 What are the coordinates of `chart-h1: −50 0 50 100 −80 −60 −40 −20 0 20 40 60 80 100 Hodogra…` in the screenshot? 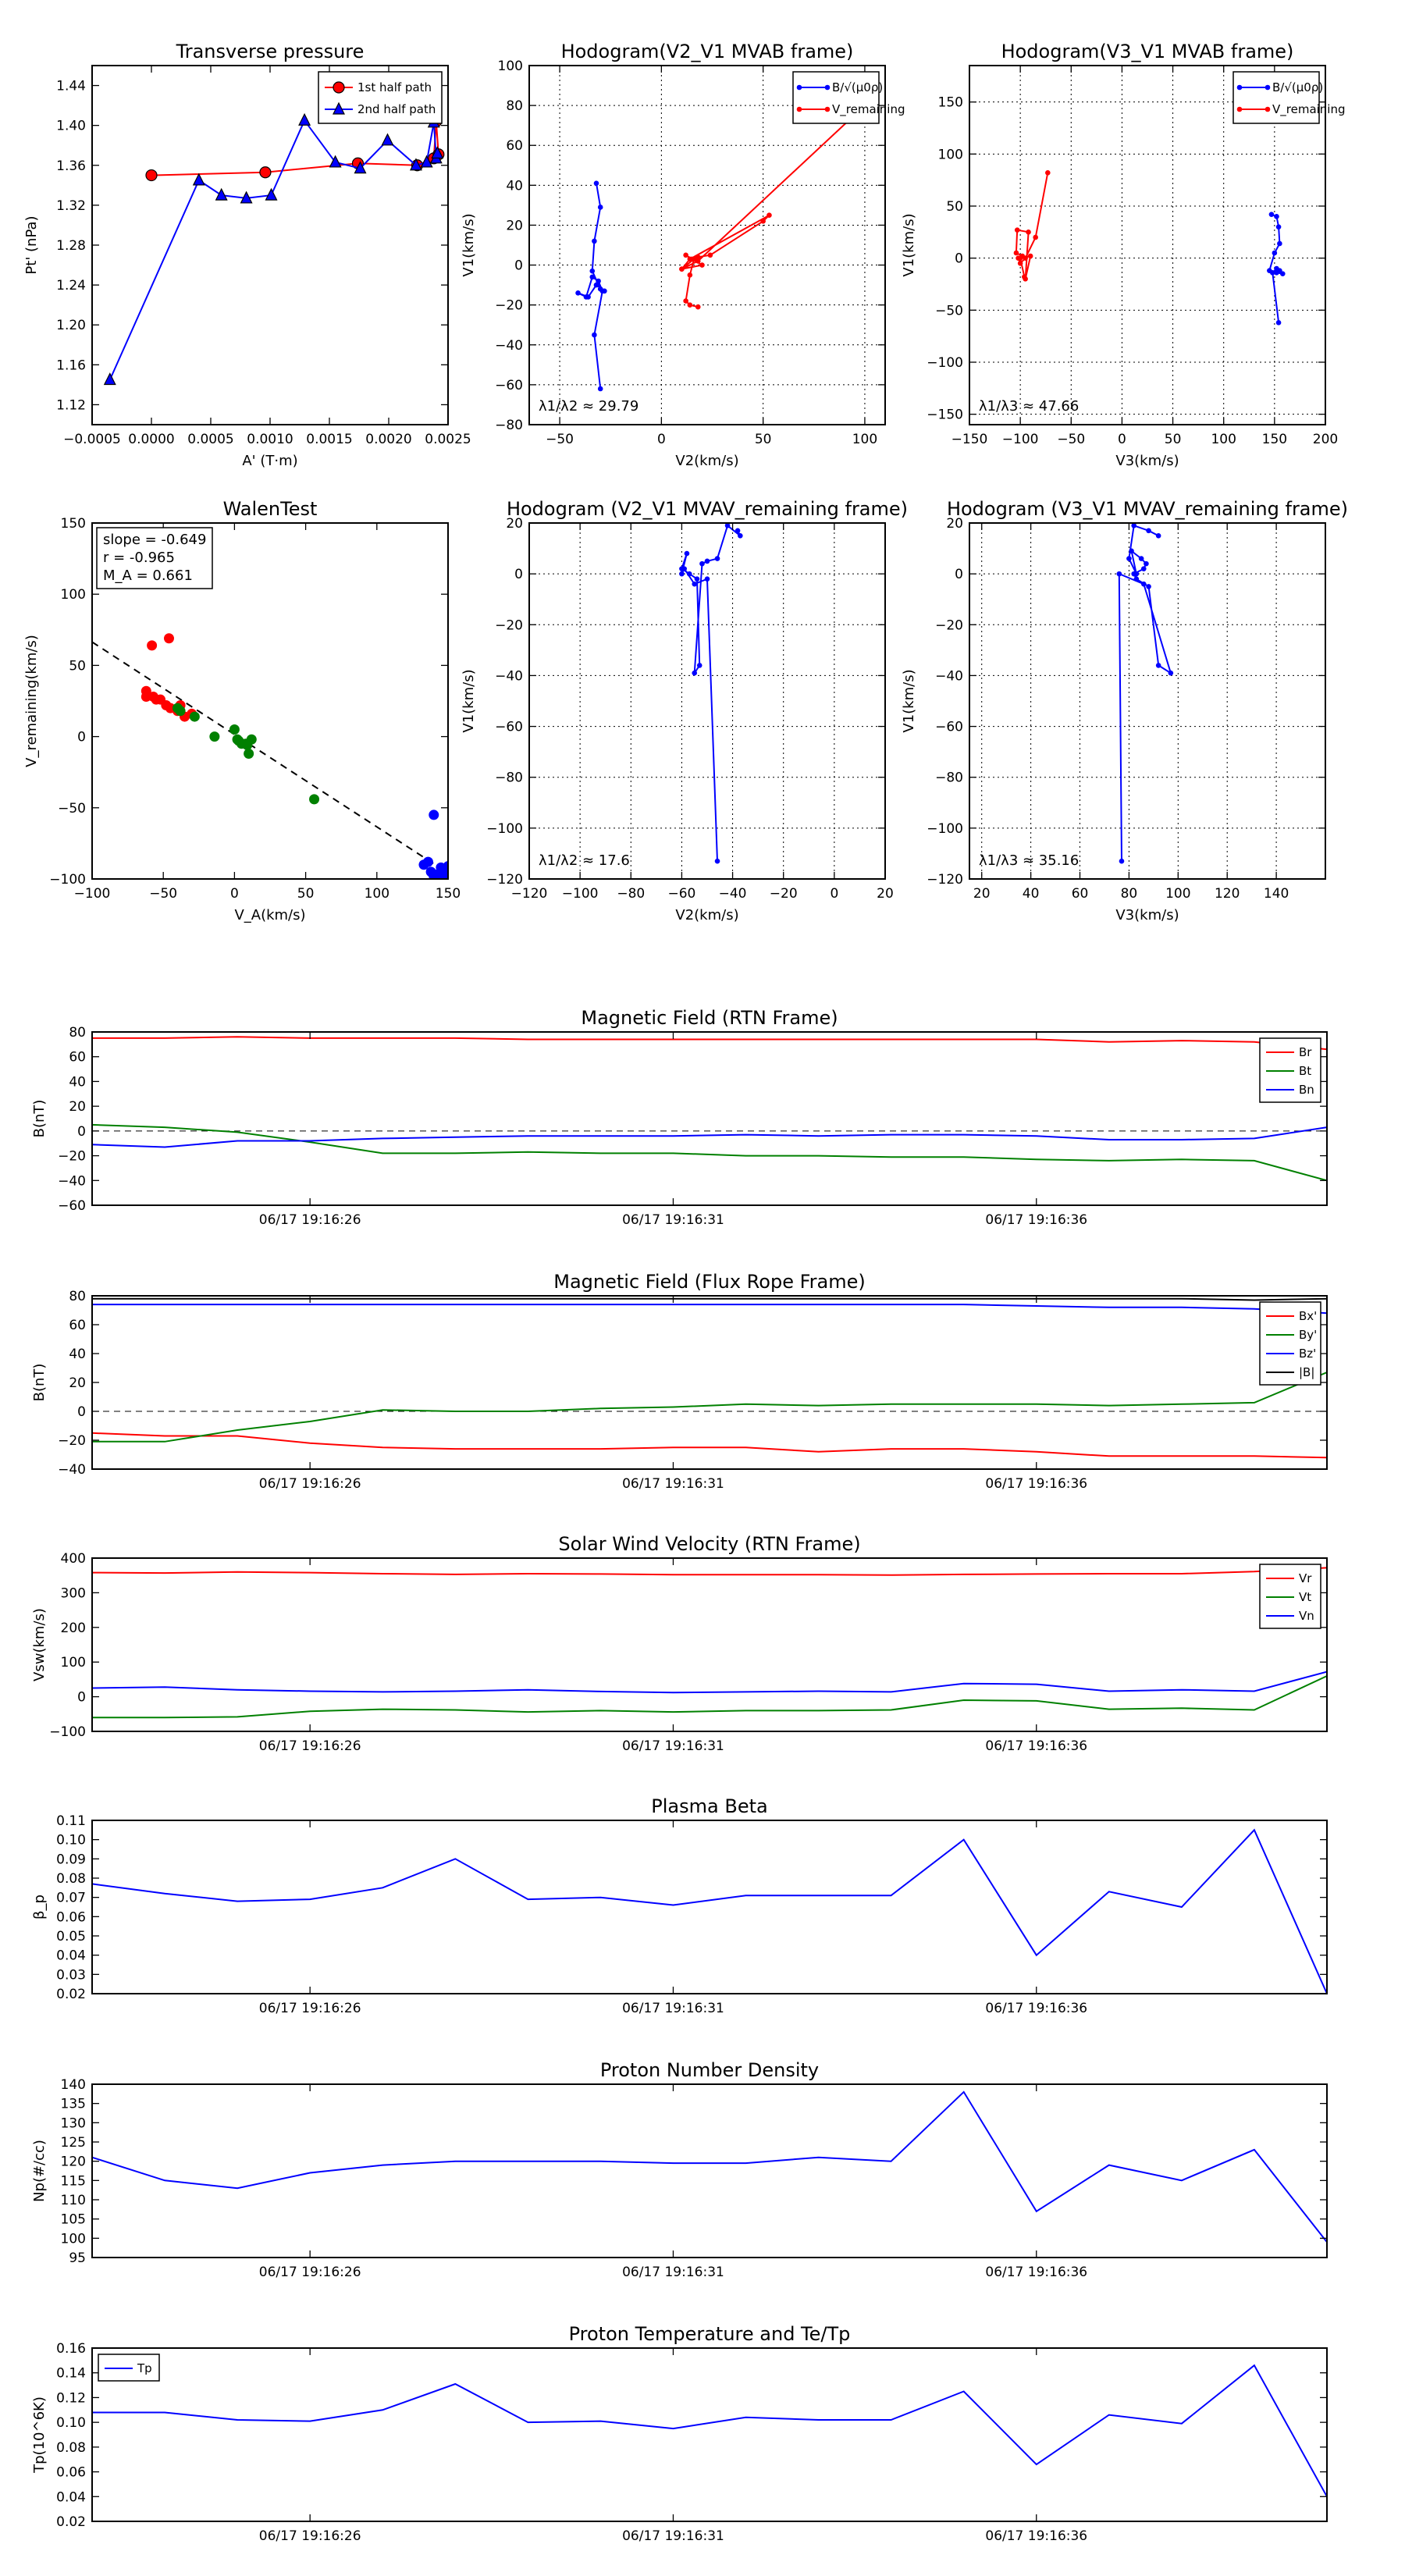 It's located at (683, 255).